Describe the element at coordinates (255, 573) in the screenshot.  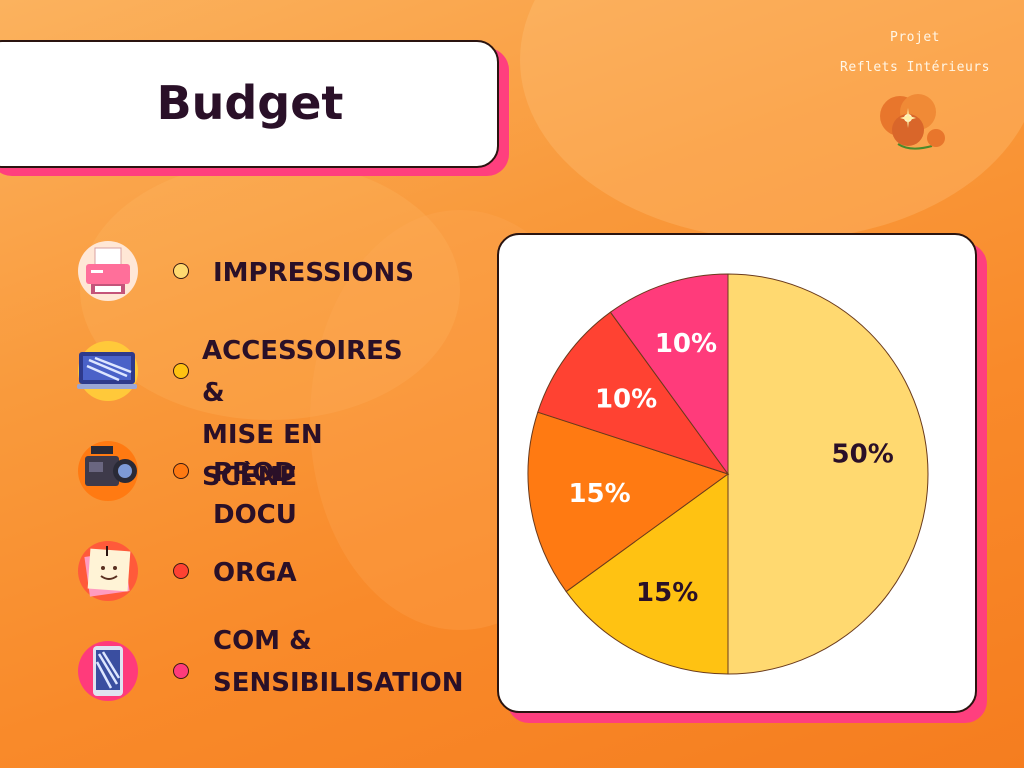
I see `legend-label: ORGA` at that location.